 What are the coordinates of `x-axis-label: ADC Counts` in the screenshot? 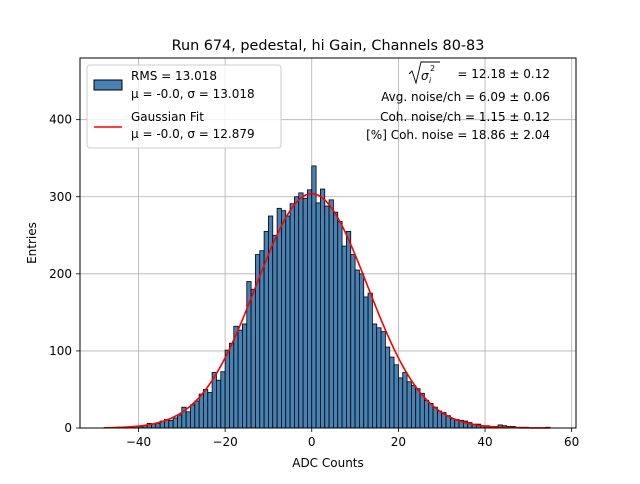 It's located at (328, 463).